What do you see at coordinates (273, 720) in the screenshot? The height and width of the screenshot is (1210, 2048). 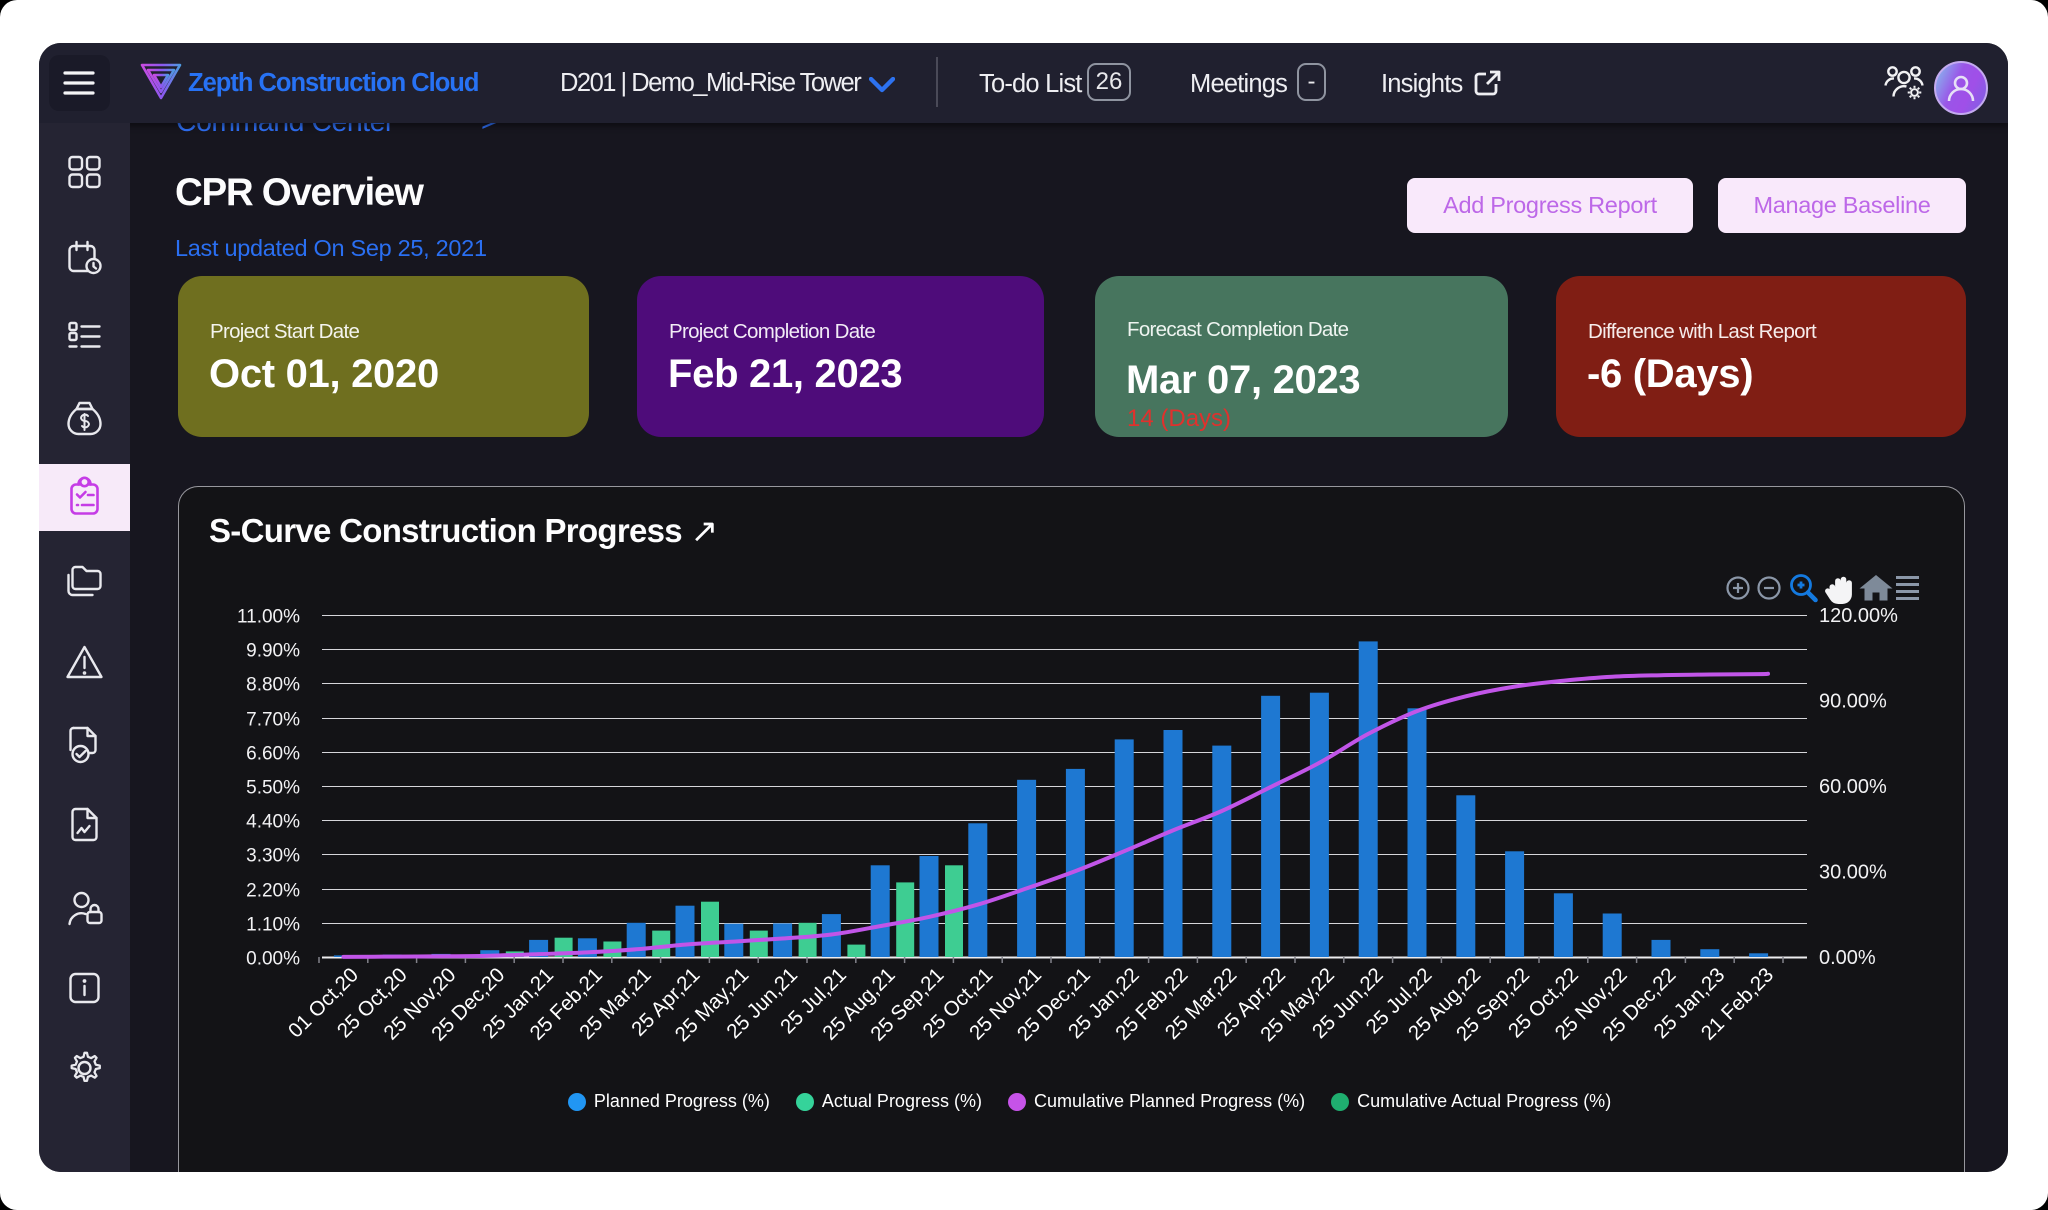 I see `svg-text: 7.70%` at bounding box center [273, 720].